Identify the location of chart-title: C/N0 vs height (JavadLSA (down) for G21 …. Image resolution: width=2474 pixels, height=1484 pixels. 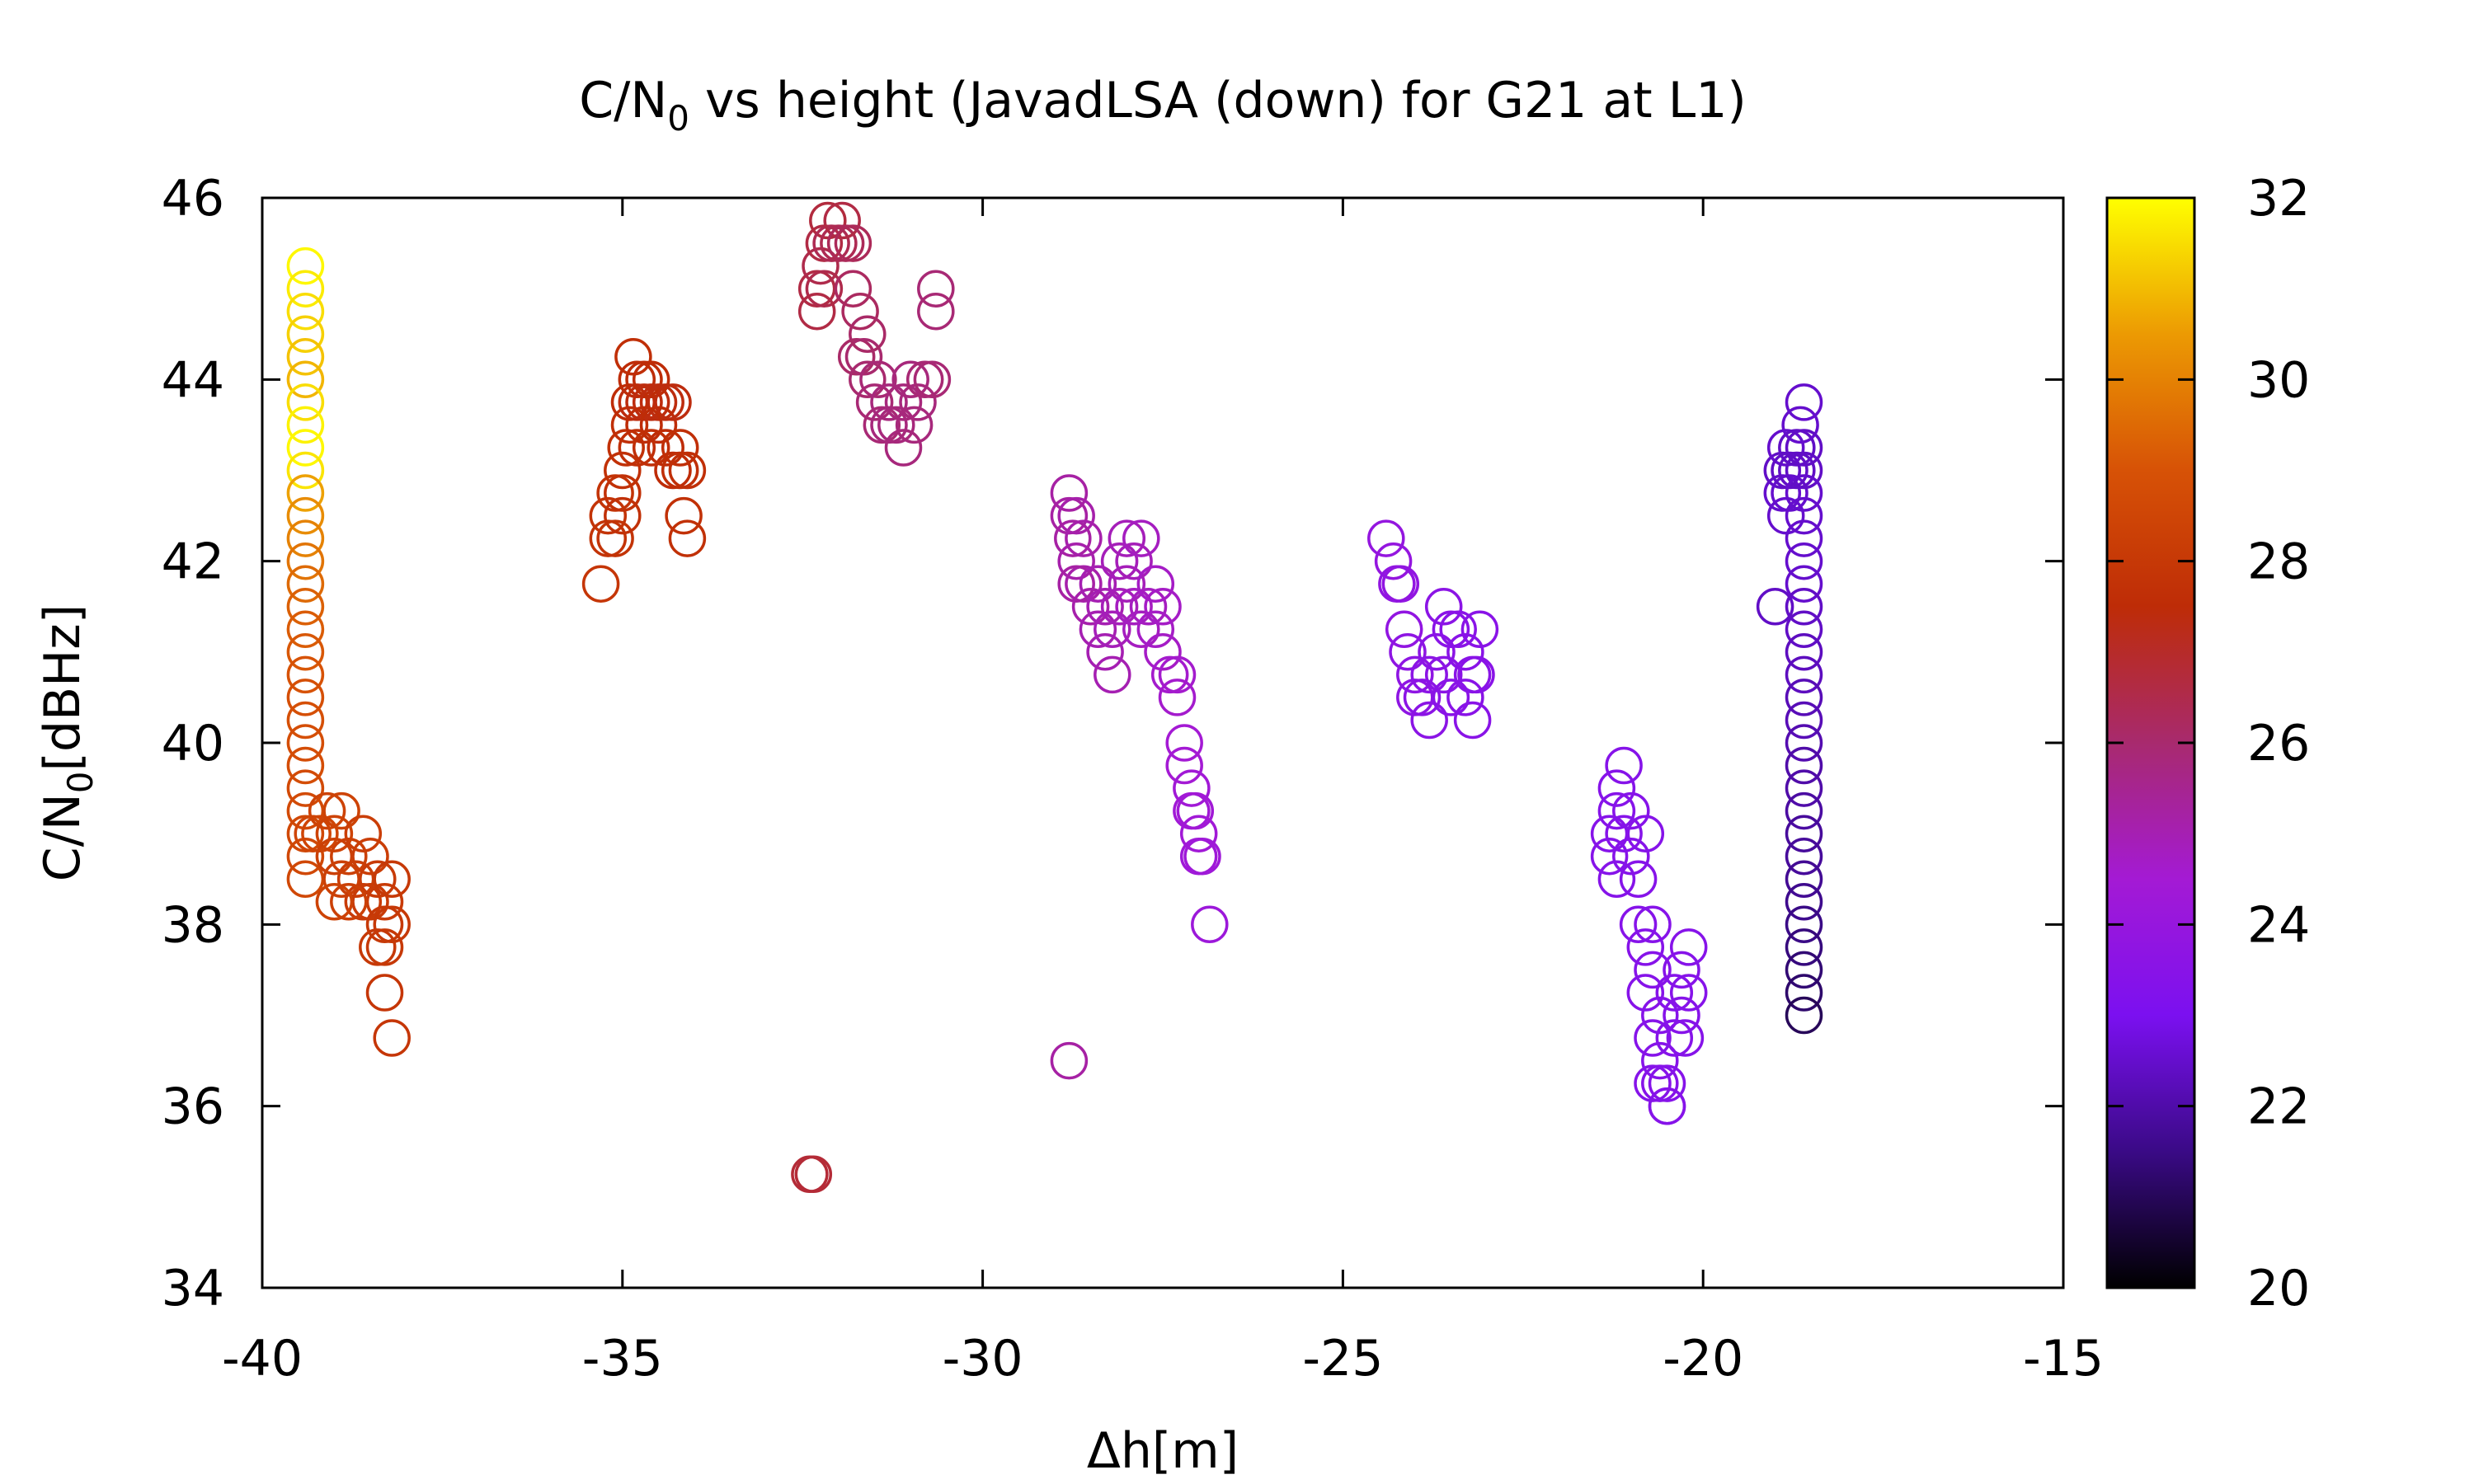
(1163, 105).